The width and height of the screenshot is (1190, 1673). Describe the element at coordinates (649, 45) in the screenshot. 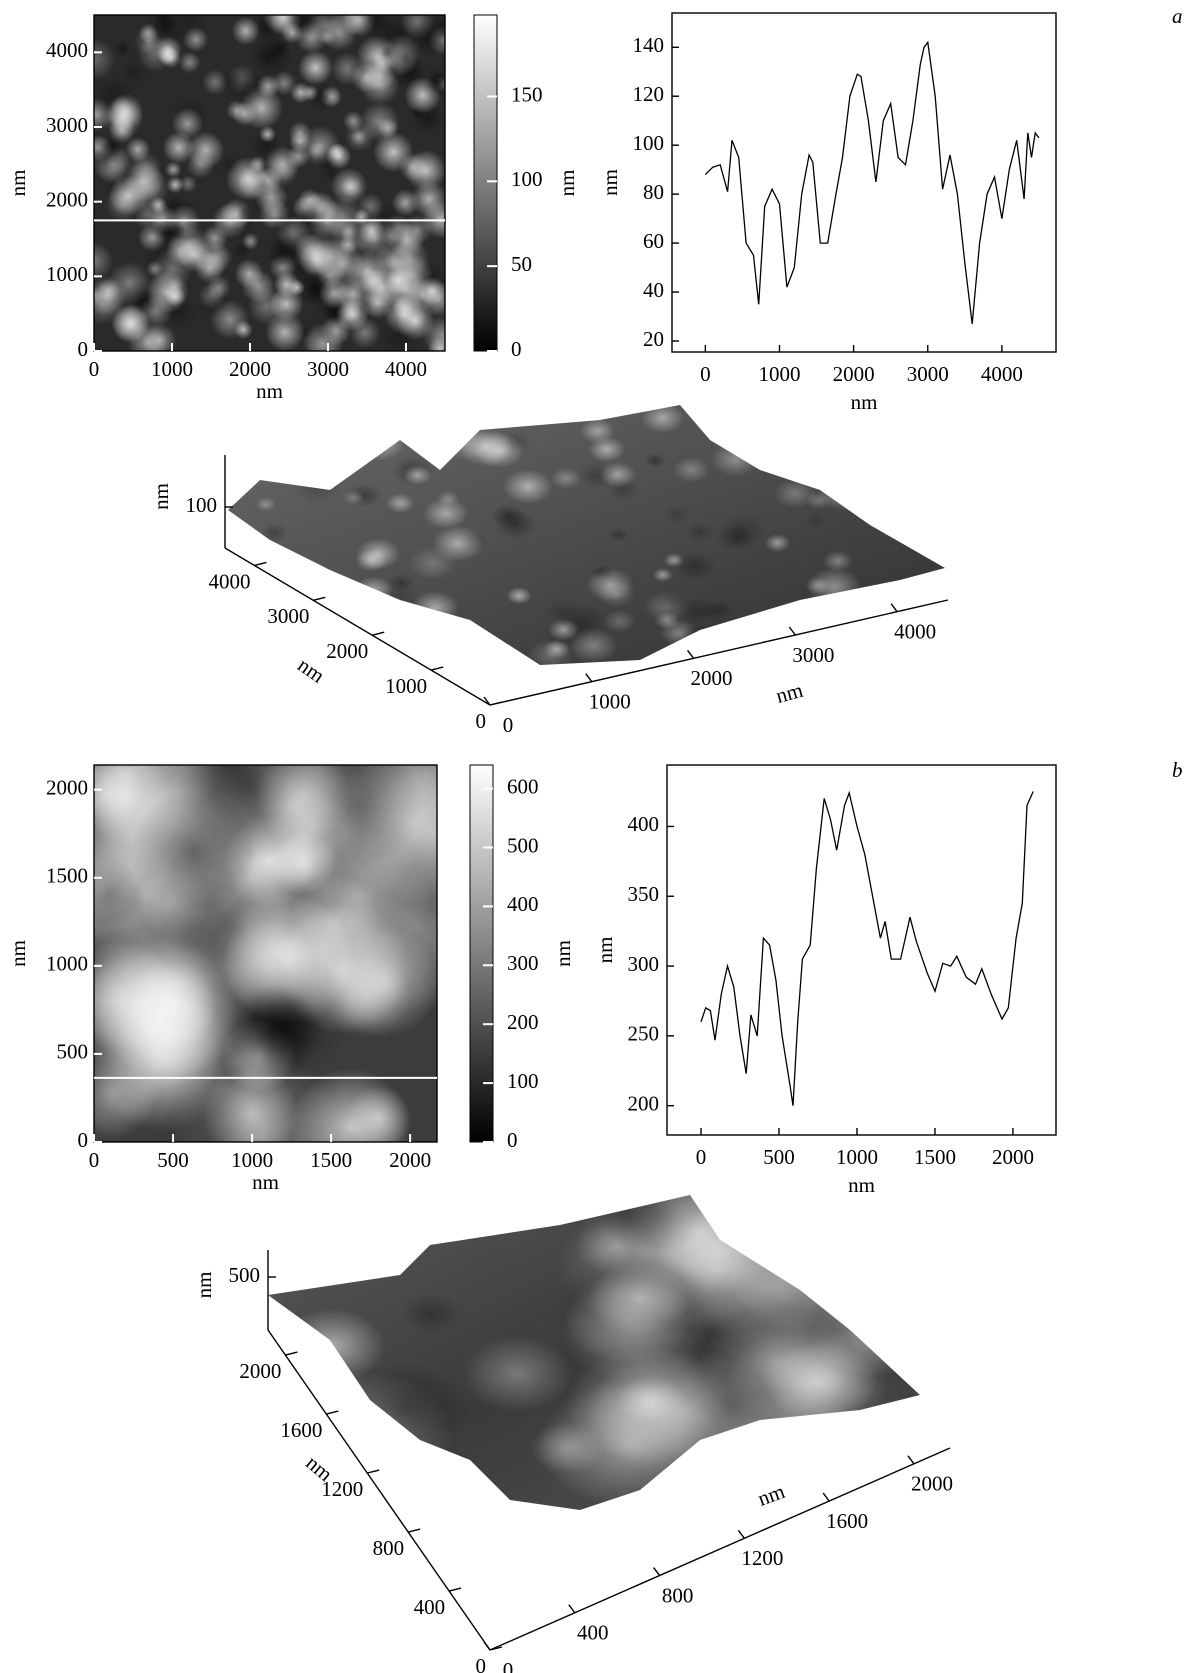

I see `y-tick-label: 140` at that location.